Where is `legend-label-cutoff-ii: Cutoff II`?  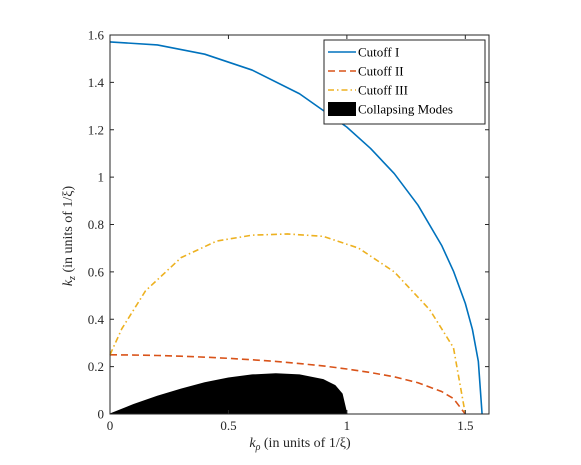
legend-label-cutoff-ii: Cutoff II is located at coordinates (381, 71).